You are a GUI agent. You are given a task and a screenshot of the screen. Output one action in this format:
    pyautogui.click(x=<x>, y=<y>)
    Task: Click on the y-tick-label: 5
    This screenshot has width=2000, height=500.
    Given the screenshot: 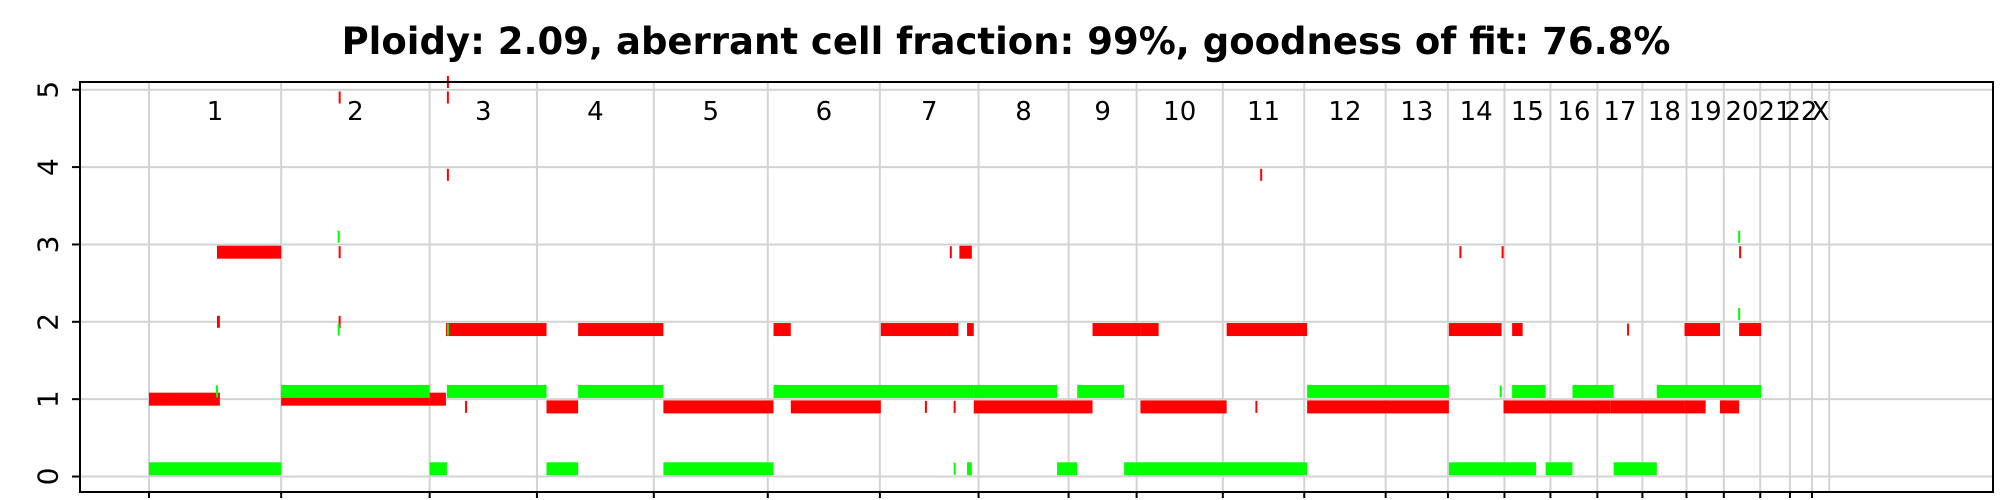 What is the action you would take?
    pyautogui.click(x=48, y=90)
    